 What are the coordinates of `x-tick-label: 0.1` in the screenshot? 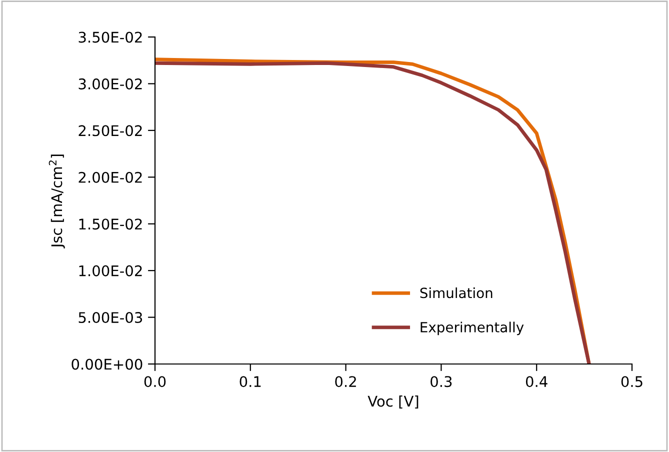 It's located at (250, 382).